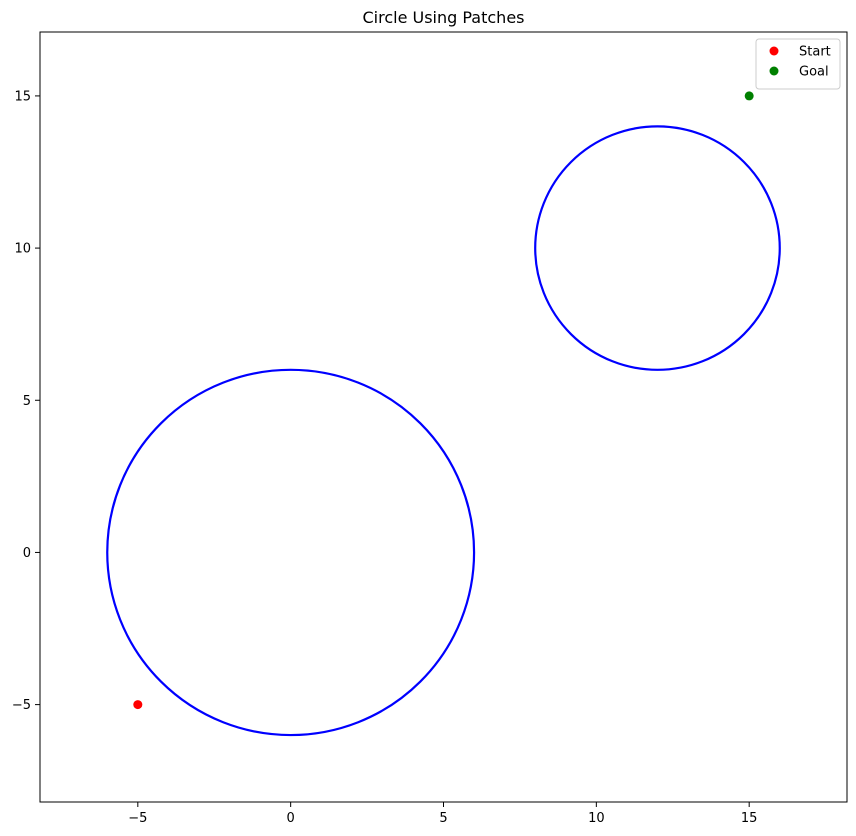 Image resolution: width=856 pixels, height=836 pixels. Describe the element at coordinates (814, 72) in the screenshot. I see `legend-label-goal: Goal` at that location.